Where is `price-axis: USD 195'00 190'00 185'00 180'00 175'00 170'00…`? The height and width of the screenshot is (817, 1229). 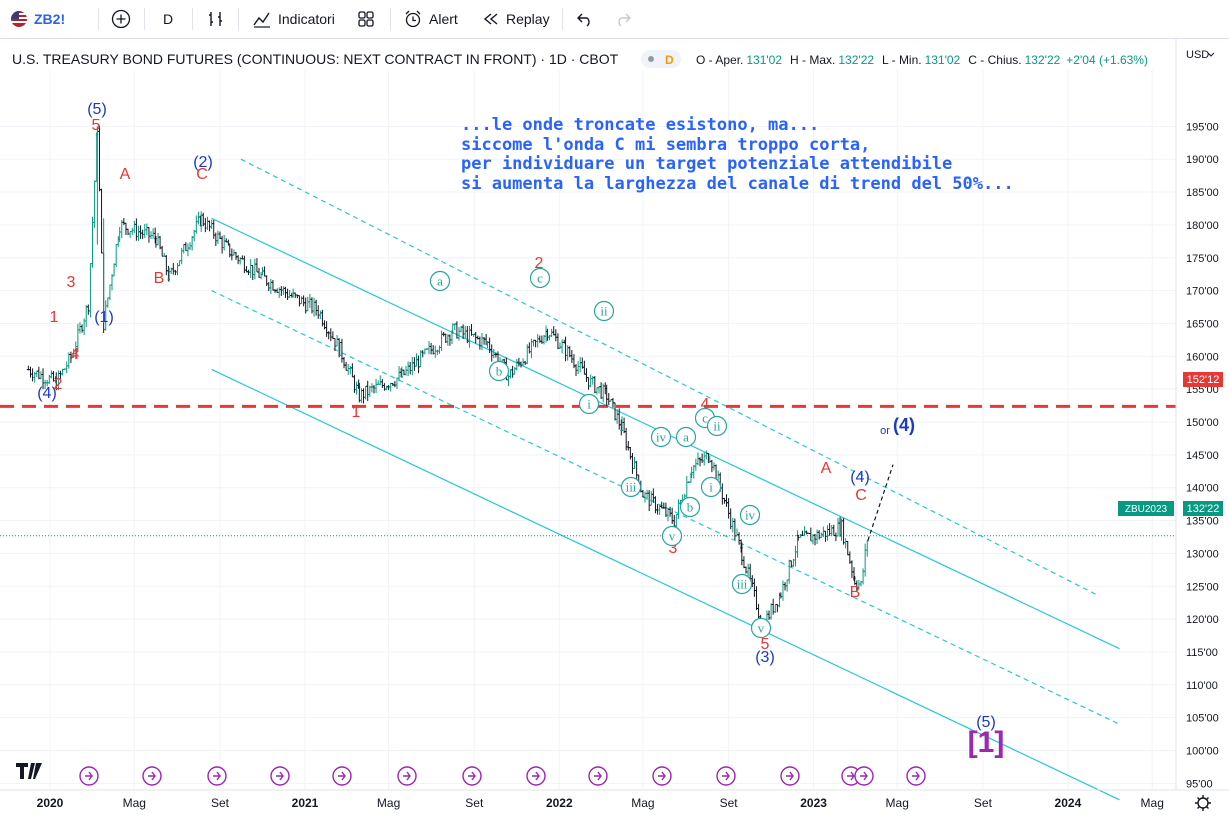 price-axis: USD 195'00 190'00 185'00 180'00 175'00 170'00… is located at coordinates (1197, 414).